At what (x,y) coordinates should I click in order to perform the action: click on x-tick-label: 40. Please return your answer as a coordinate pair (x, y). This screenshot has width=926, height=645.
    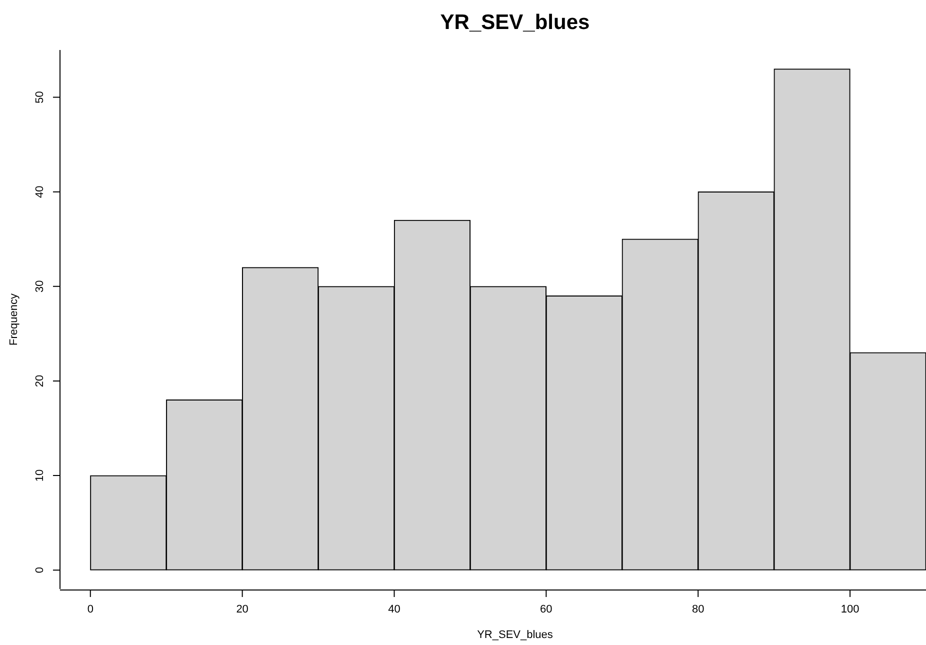
    Looking at the image, I should click on (394, 610).